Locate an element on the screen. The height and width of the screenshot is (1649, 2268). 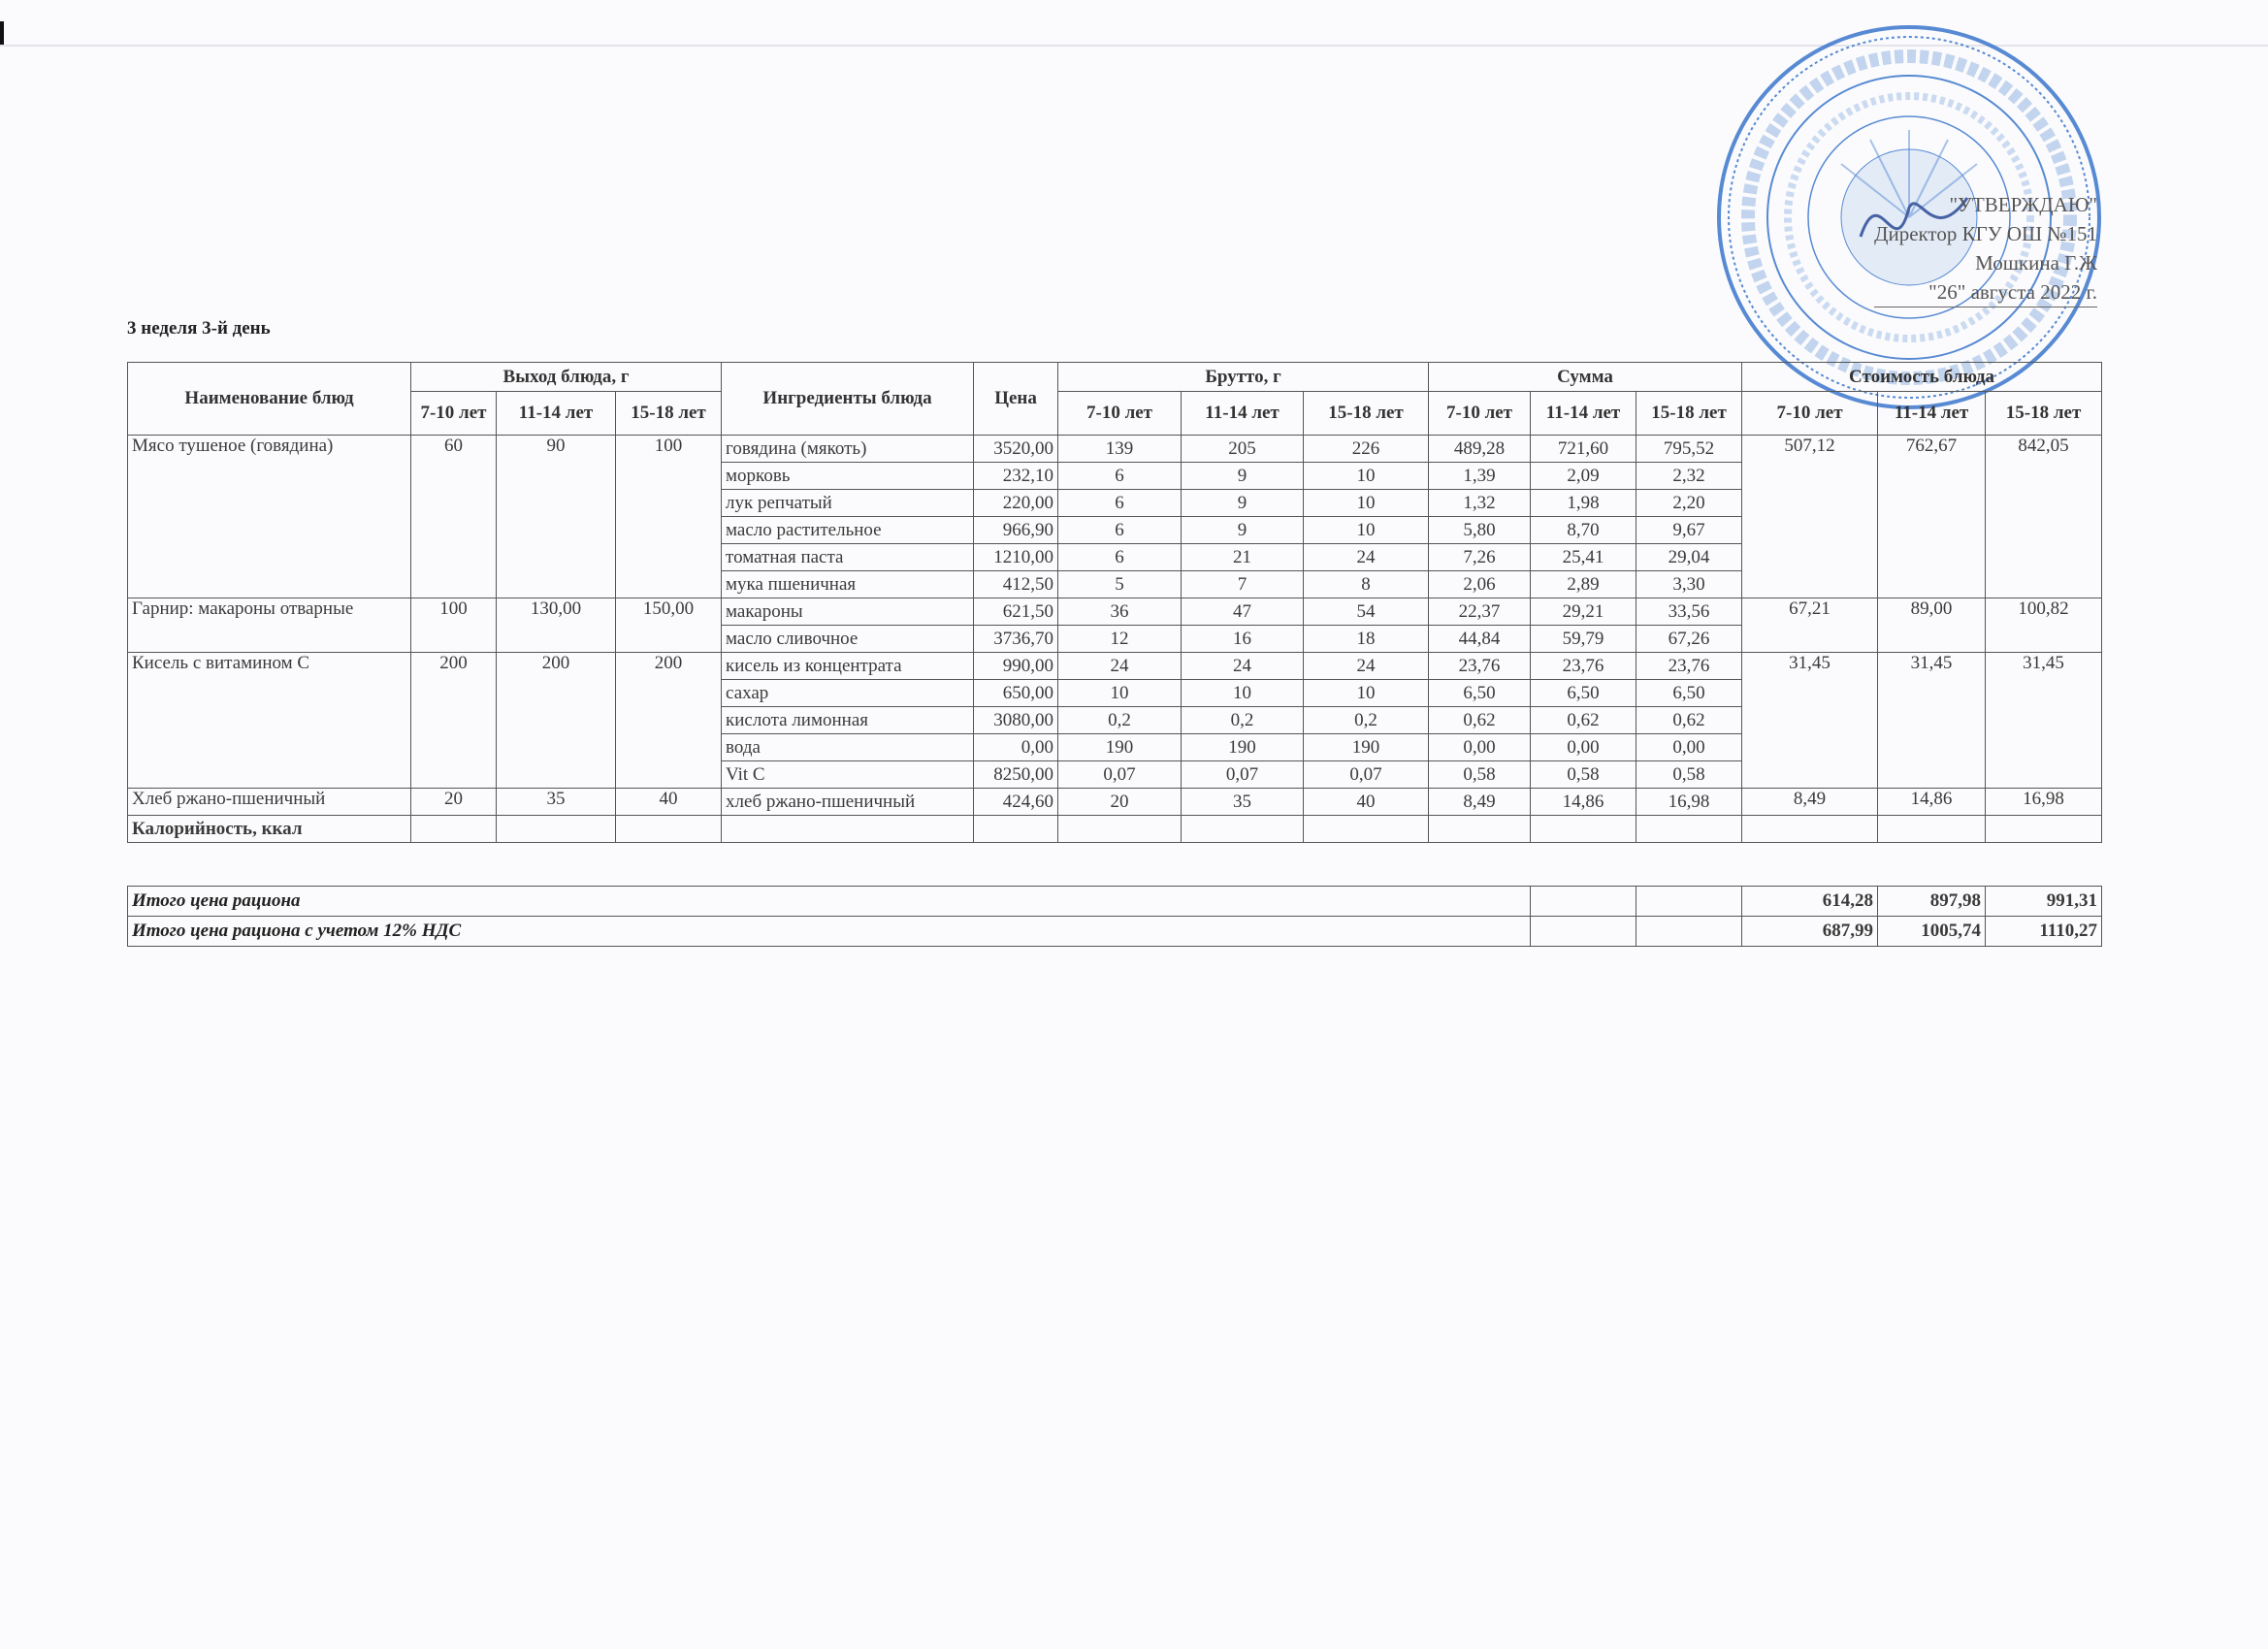
scan-edge-mark is located at coordinates (2, 33).